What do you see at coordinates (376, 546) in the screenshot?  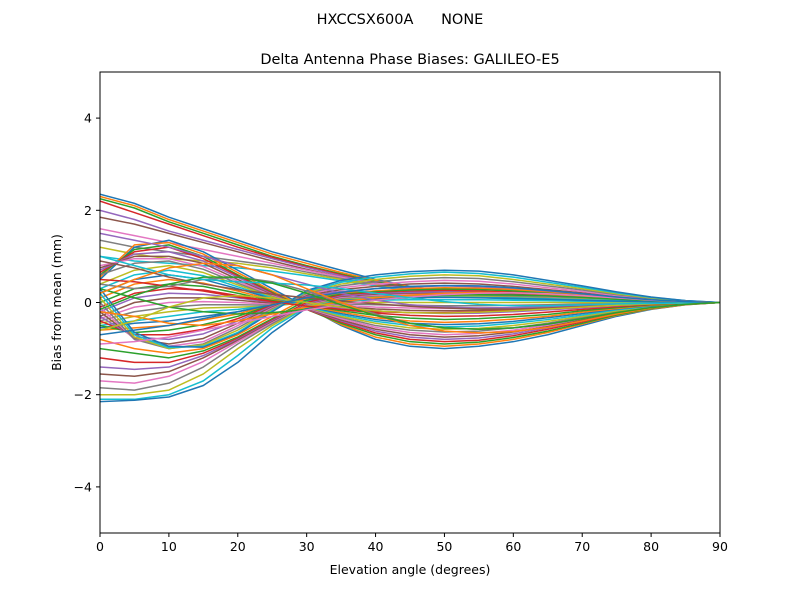 I see `x-tick-label: 40` at bounding box center [376, 546].